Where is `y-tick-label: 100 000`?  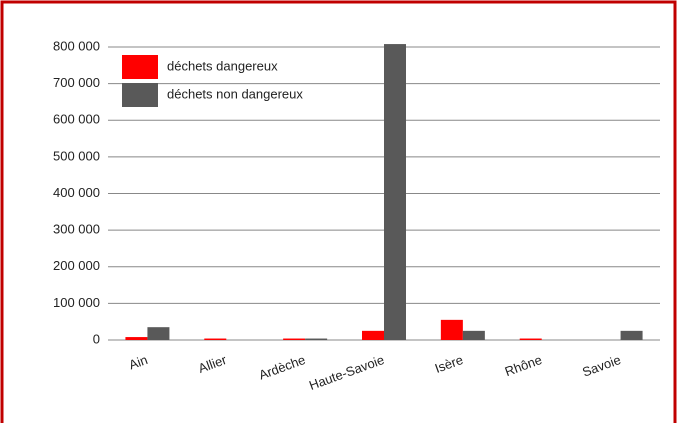
y-tick-label: 100 000 is located at coordinates (76, 302).